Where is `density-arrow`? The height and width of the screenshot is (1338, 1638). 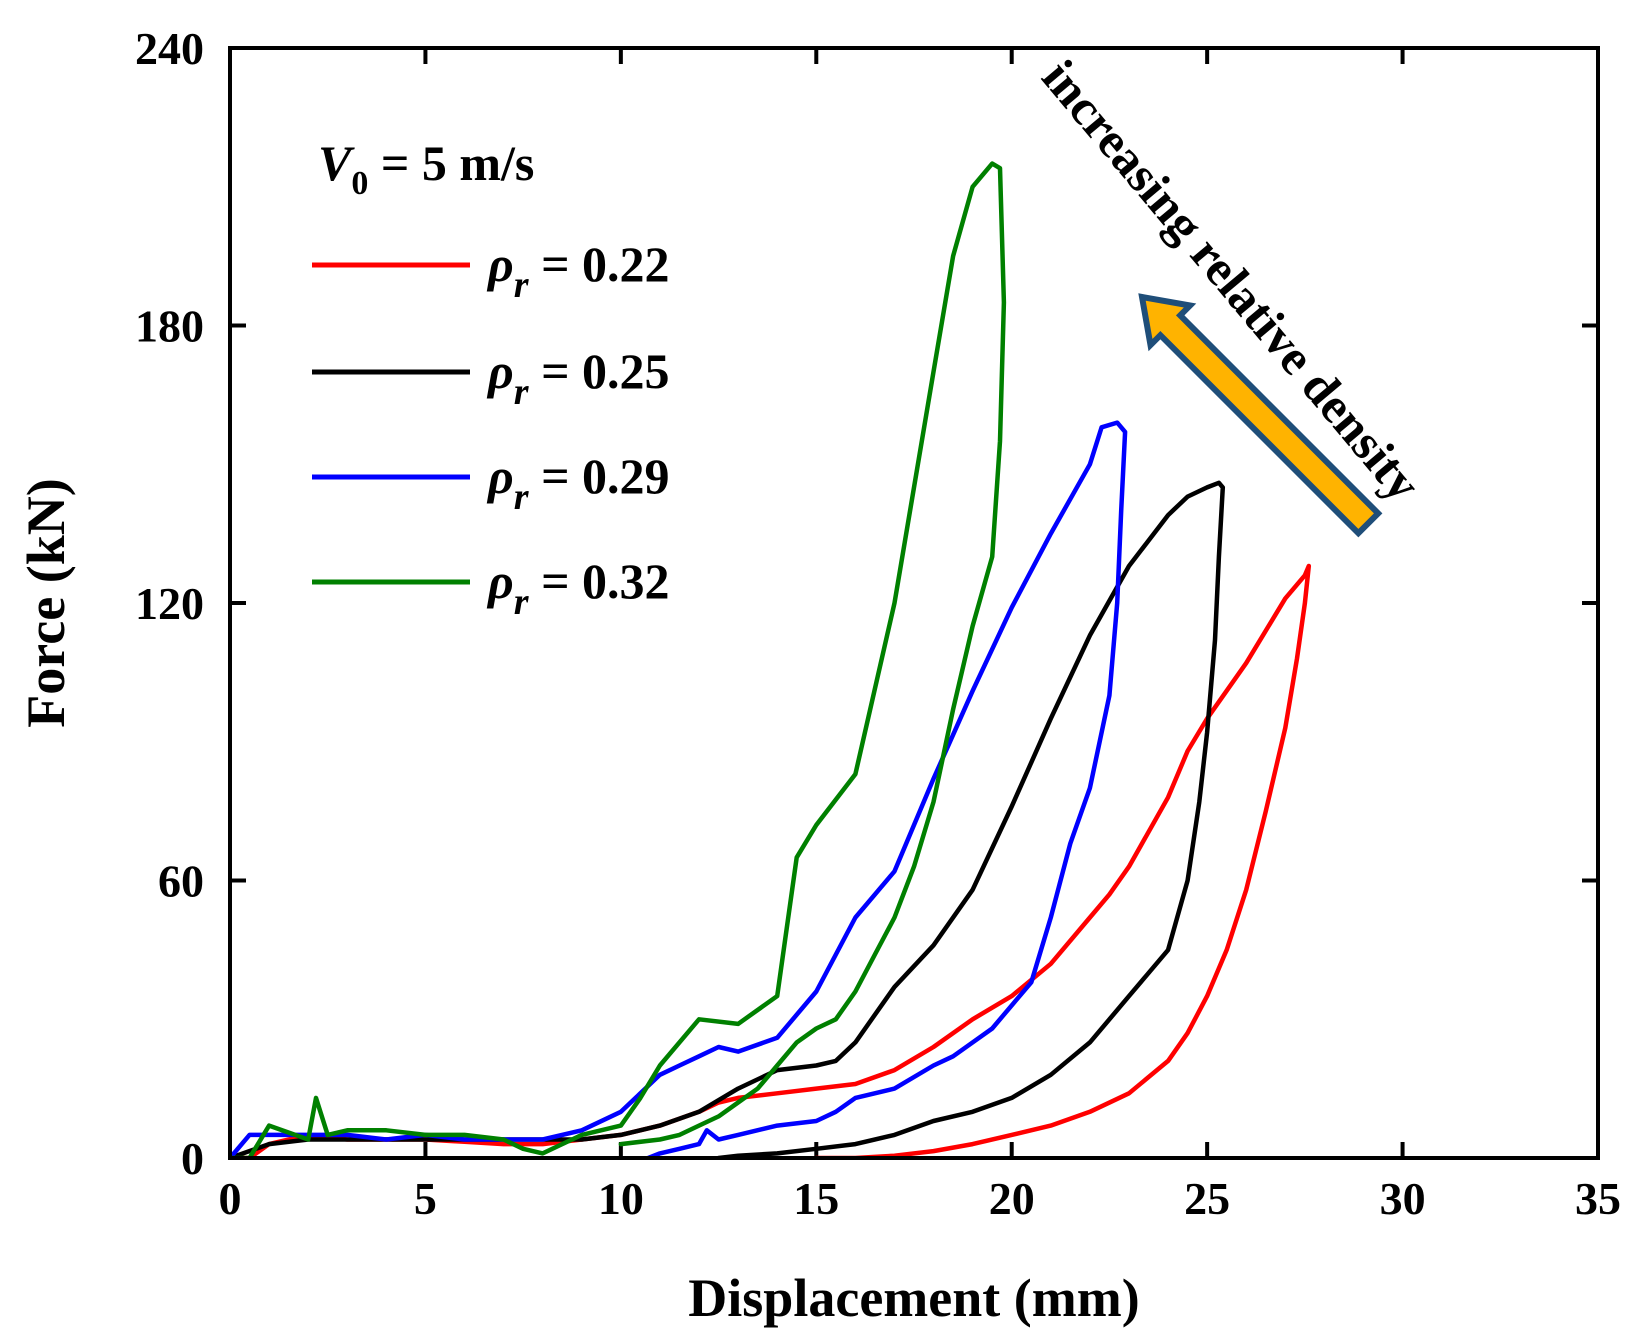
density-arrow is located at coordinates (1260, 415).